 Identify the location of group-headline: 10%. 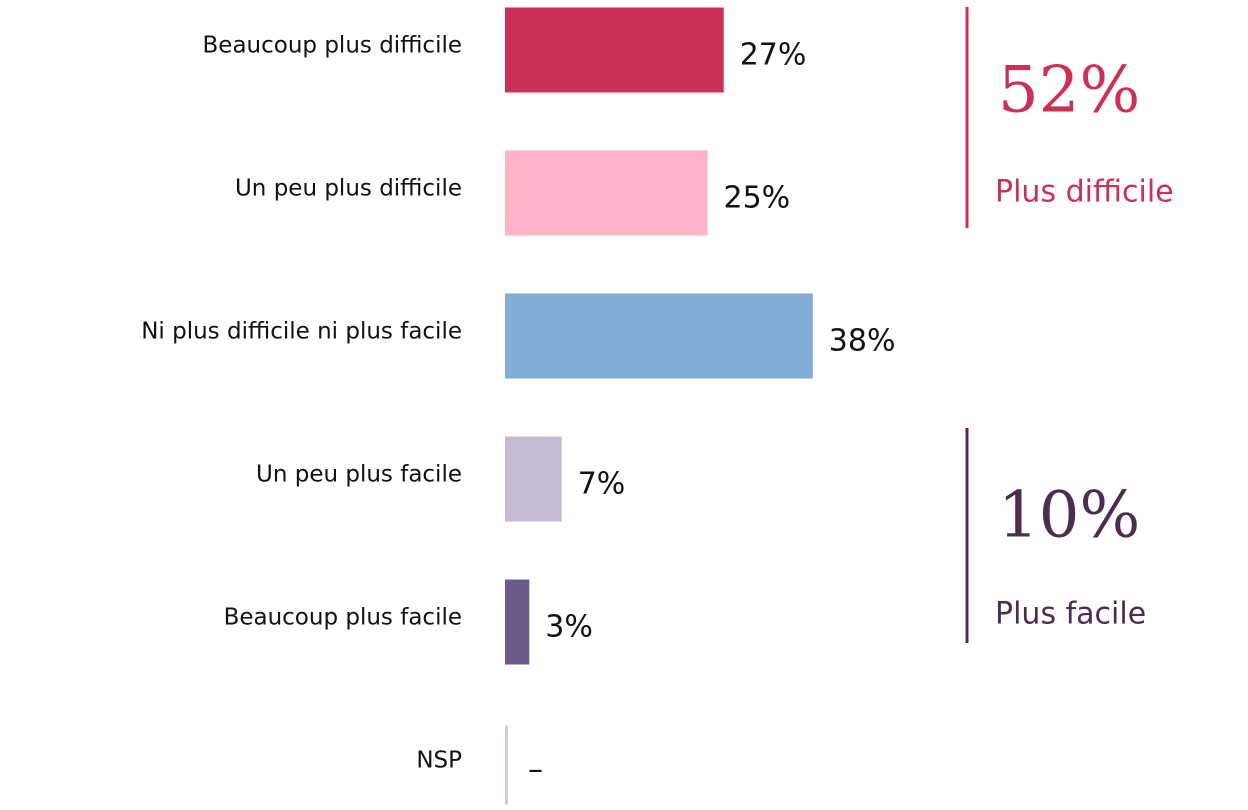
(1069, 516).